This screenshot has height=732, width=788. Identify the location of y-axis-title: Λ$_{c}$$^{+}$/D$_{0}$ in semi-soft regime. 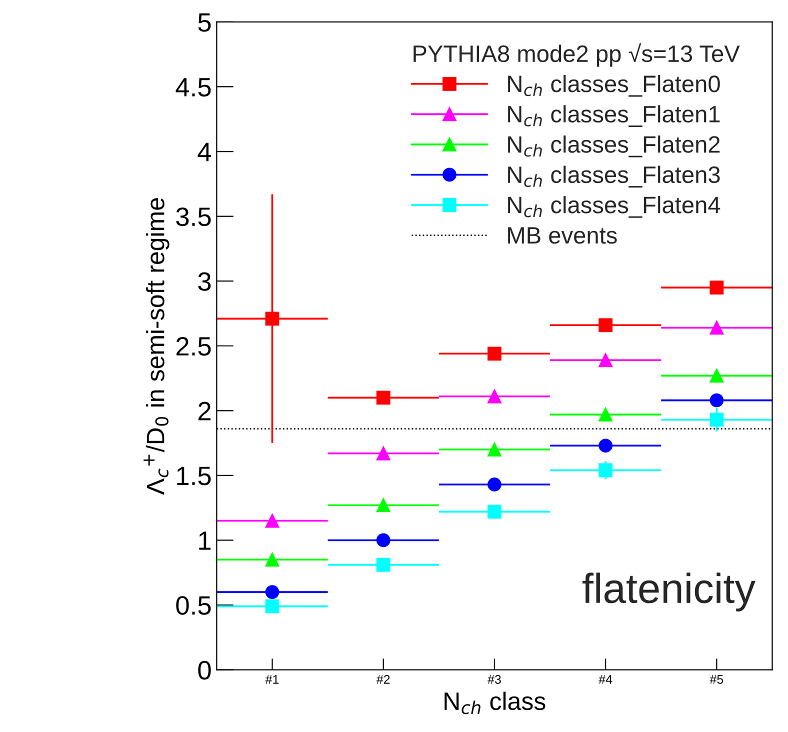
(157, 346).